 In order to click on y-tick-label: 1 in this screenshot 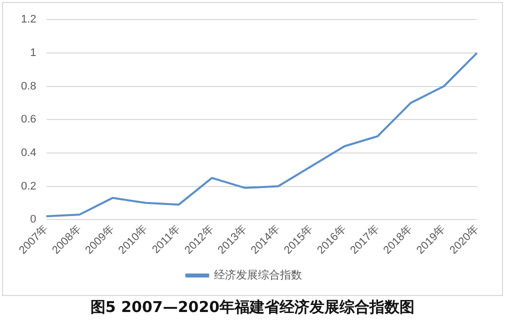, I will do `click(33, 52)`.